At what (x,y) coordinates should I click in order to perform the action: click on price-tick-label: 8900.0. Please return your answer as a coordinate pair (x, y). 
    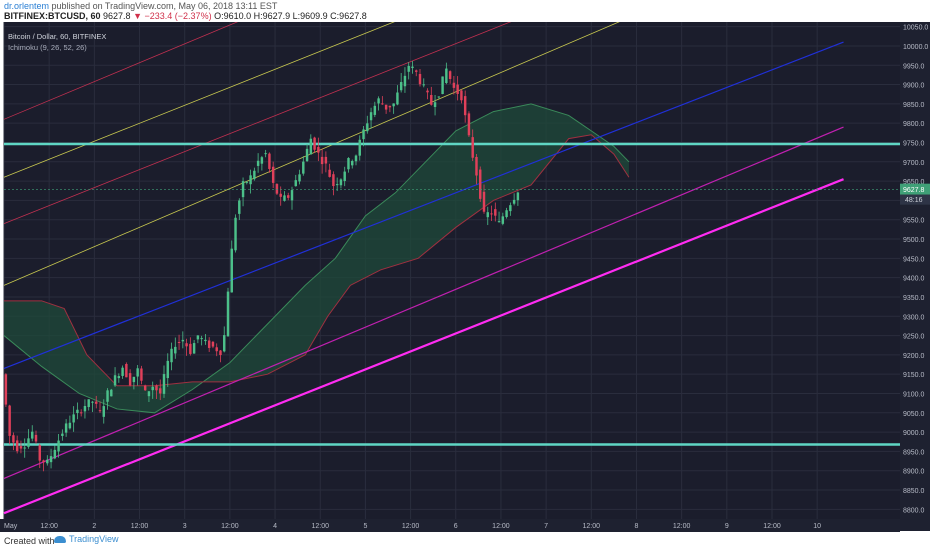
    Looking at the image, I should click on (914, 472).